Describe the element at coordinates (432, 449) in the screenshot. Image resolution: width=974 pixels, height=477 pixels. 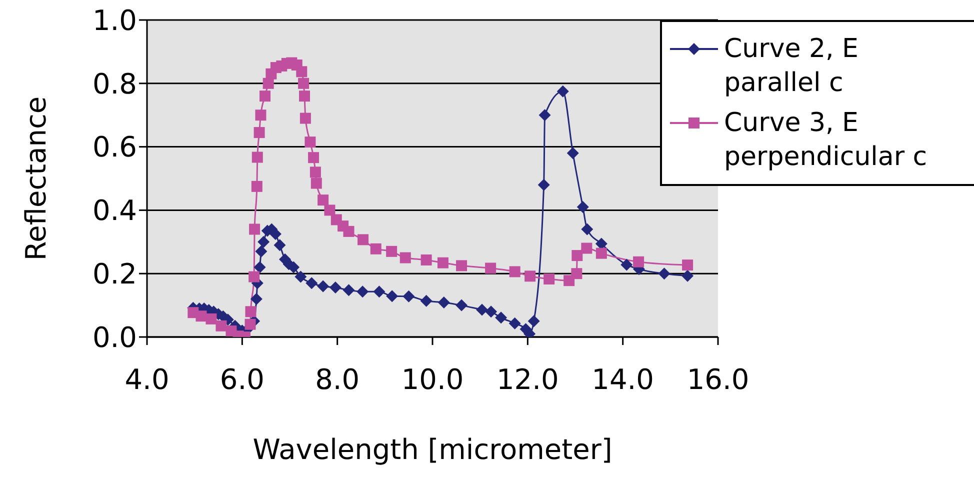
I see `x-axis-title: Wavelength [micrometer]` at that location.